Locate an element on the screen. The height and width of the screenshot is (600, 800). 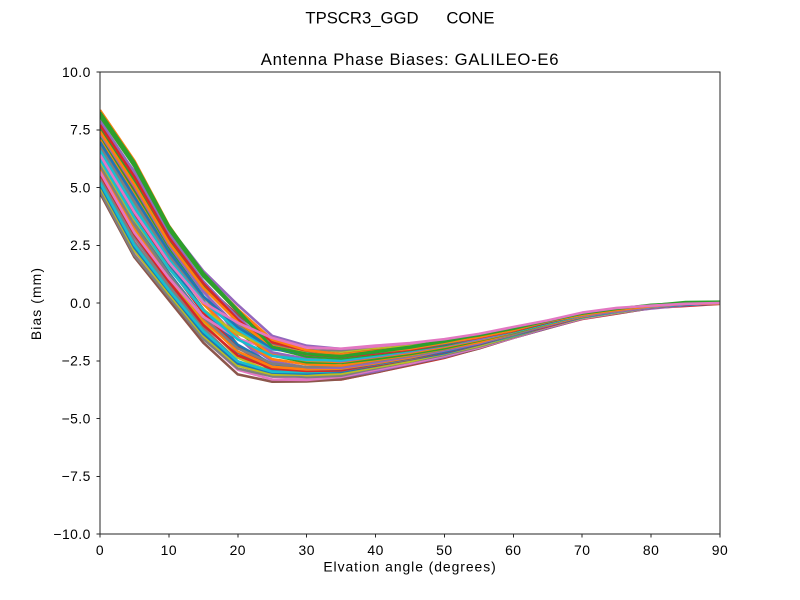
svg-text: 70 is located at coordinates (582, 550).